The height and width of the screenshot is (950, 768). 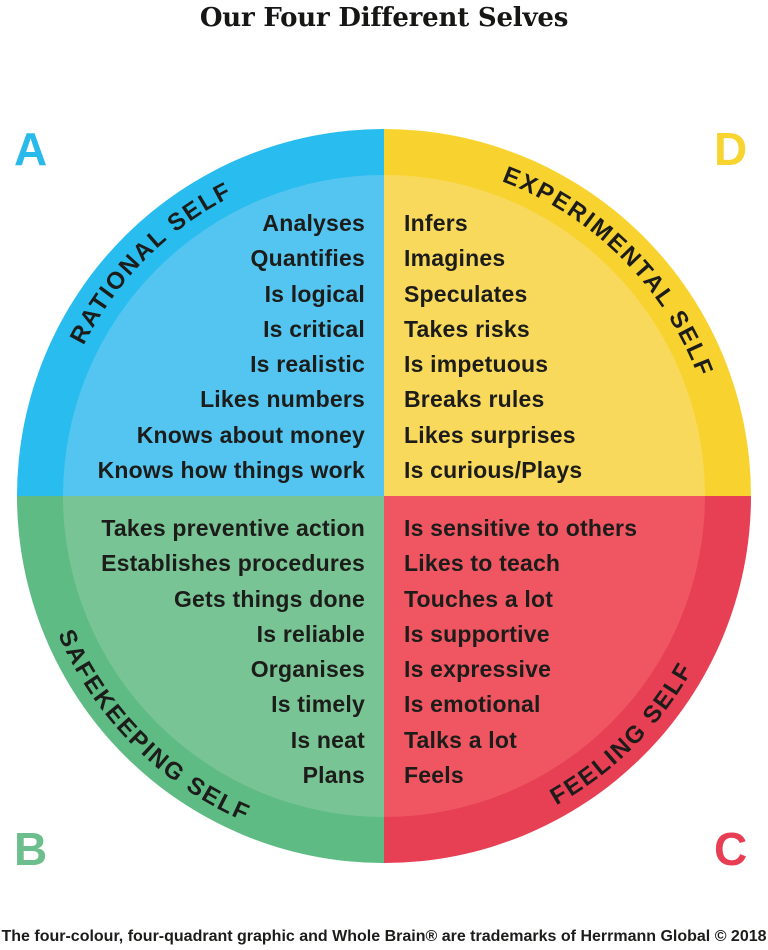 I want to click on quadrant-b-letter: B, so click(x=31, y=849).